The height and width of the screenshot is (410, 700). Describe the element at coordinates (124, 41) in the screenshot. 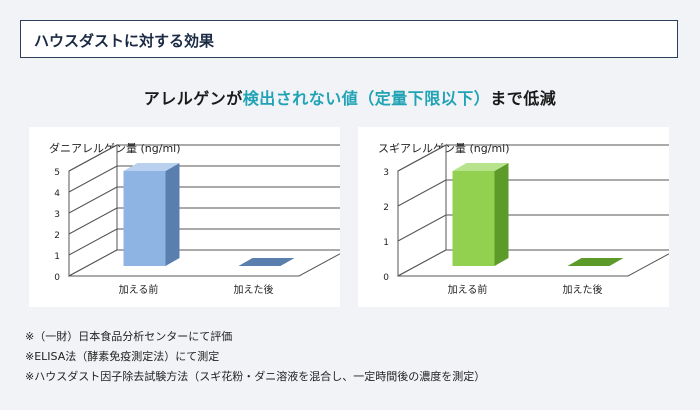

I see `section-title: ハウスダストに対する効果` at that location.